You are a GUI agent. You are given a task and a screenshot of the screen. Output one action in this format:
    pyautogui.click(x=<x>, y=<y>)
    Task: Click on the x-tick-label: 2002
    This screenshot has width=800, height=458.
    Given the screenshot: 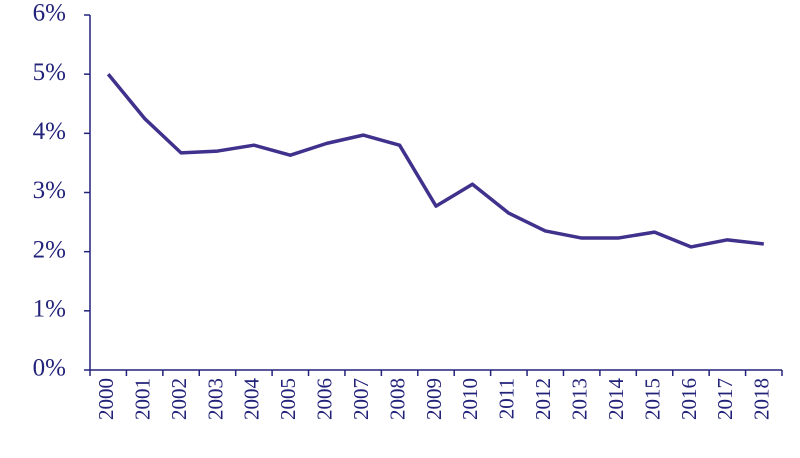 What is the action you would take?
    pyautogui.click(x=179, y=399)
    